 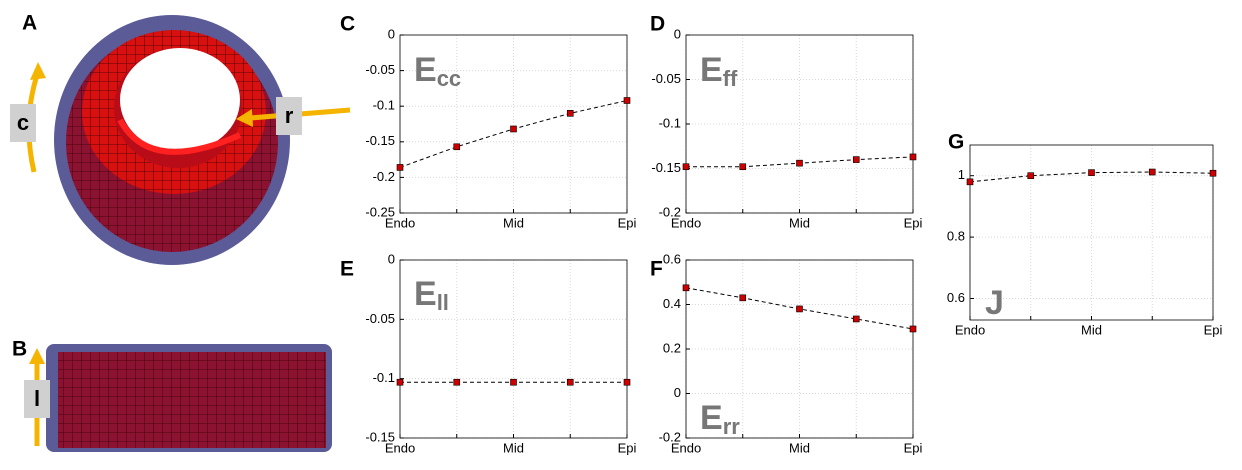 I want to click on axis-label: l, so click(x=37, y=398).